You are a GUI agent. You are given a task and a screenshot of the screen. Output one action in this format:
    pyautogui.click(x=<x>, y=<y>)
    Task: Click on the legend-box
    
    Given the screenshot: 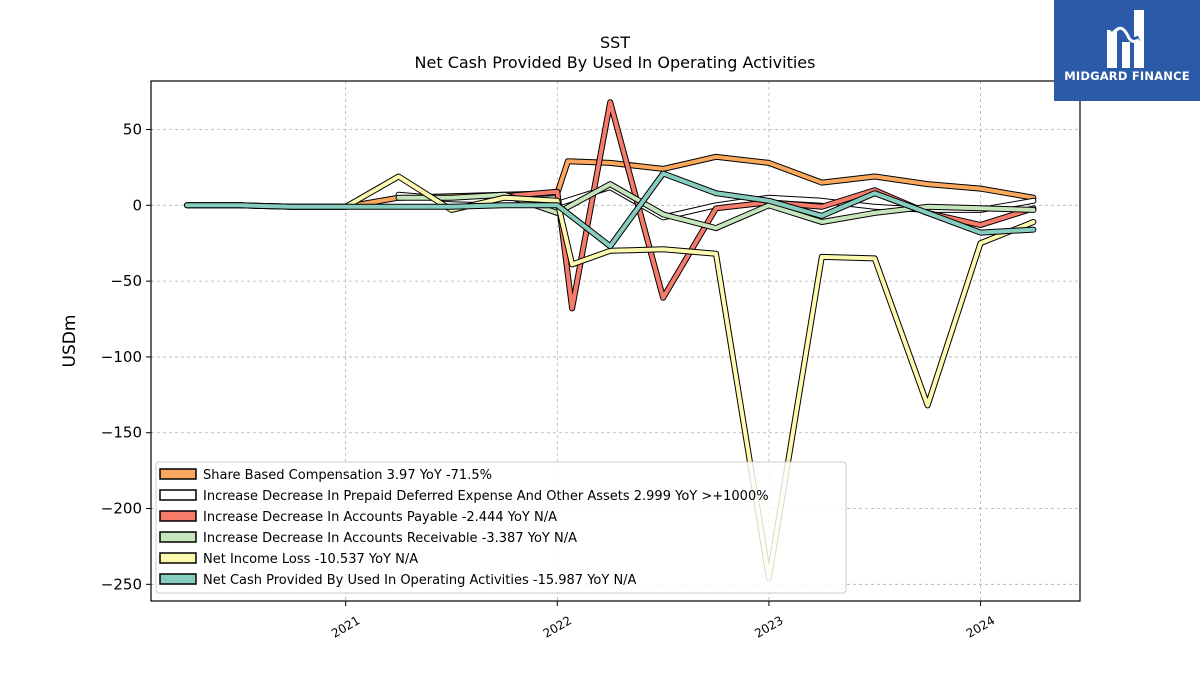 What is the action you would take?
    pyautogui.click(x=501, y=527)
    